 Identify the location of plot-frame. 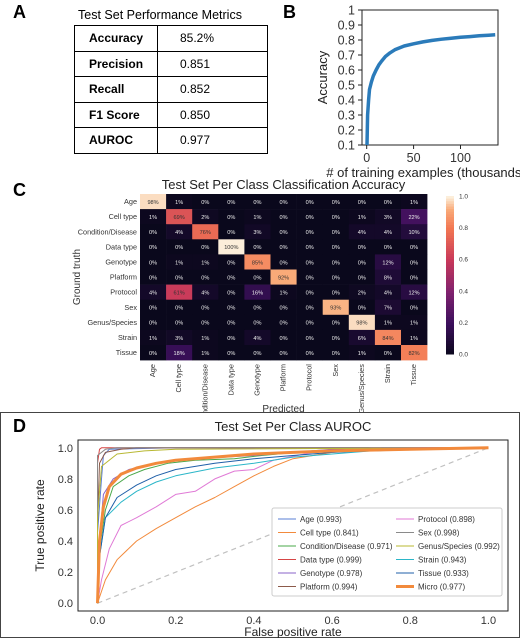
(430, 77).